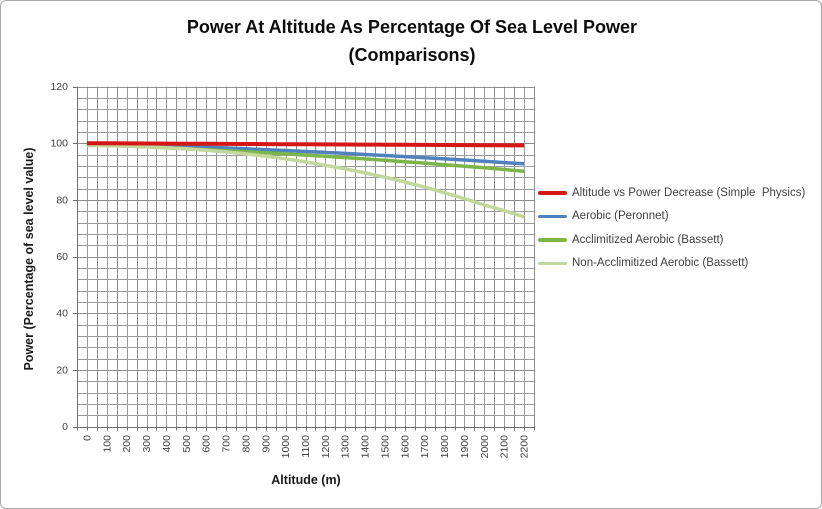  Describe the element at coordinates (366, 447) in the screenshot. I see `x-tick-label: 1400` at that location.